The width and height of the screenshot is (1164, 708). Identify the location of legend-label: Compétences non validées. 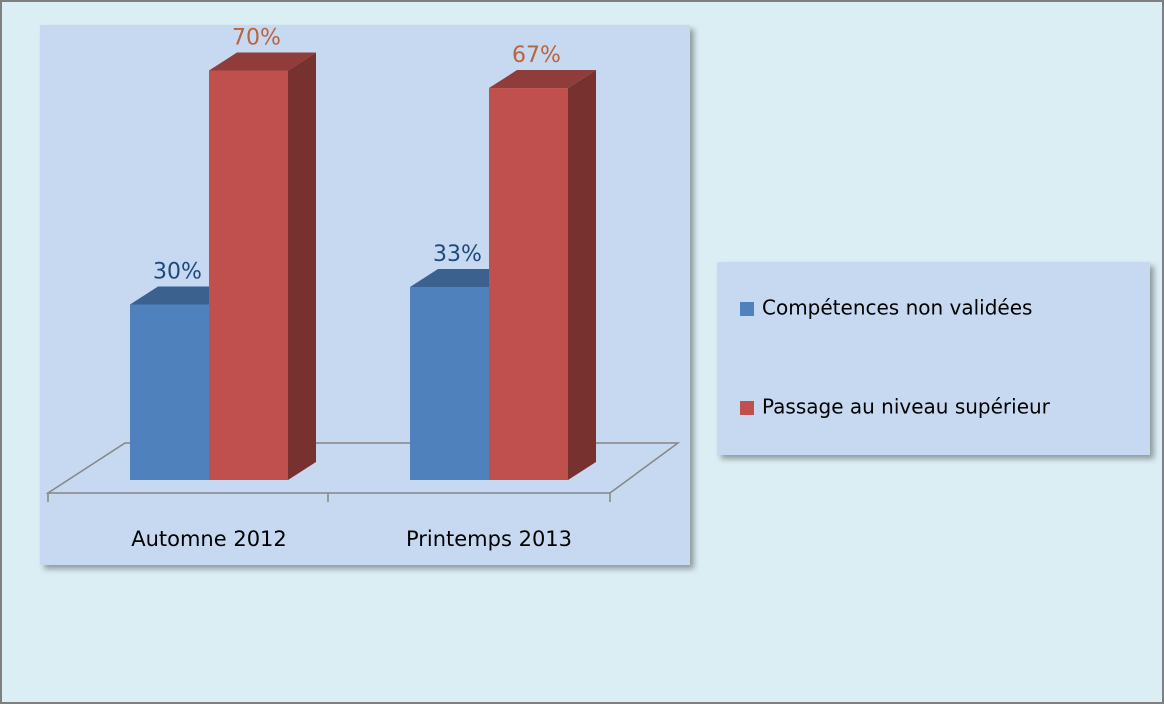
(897, 308).